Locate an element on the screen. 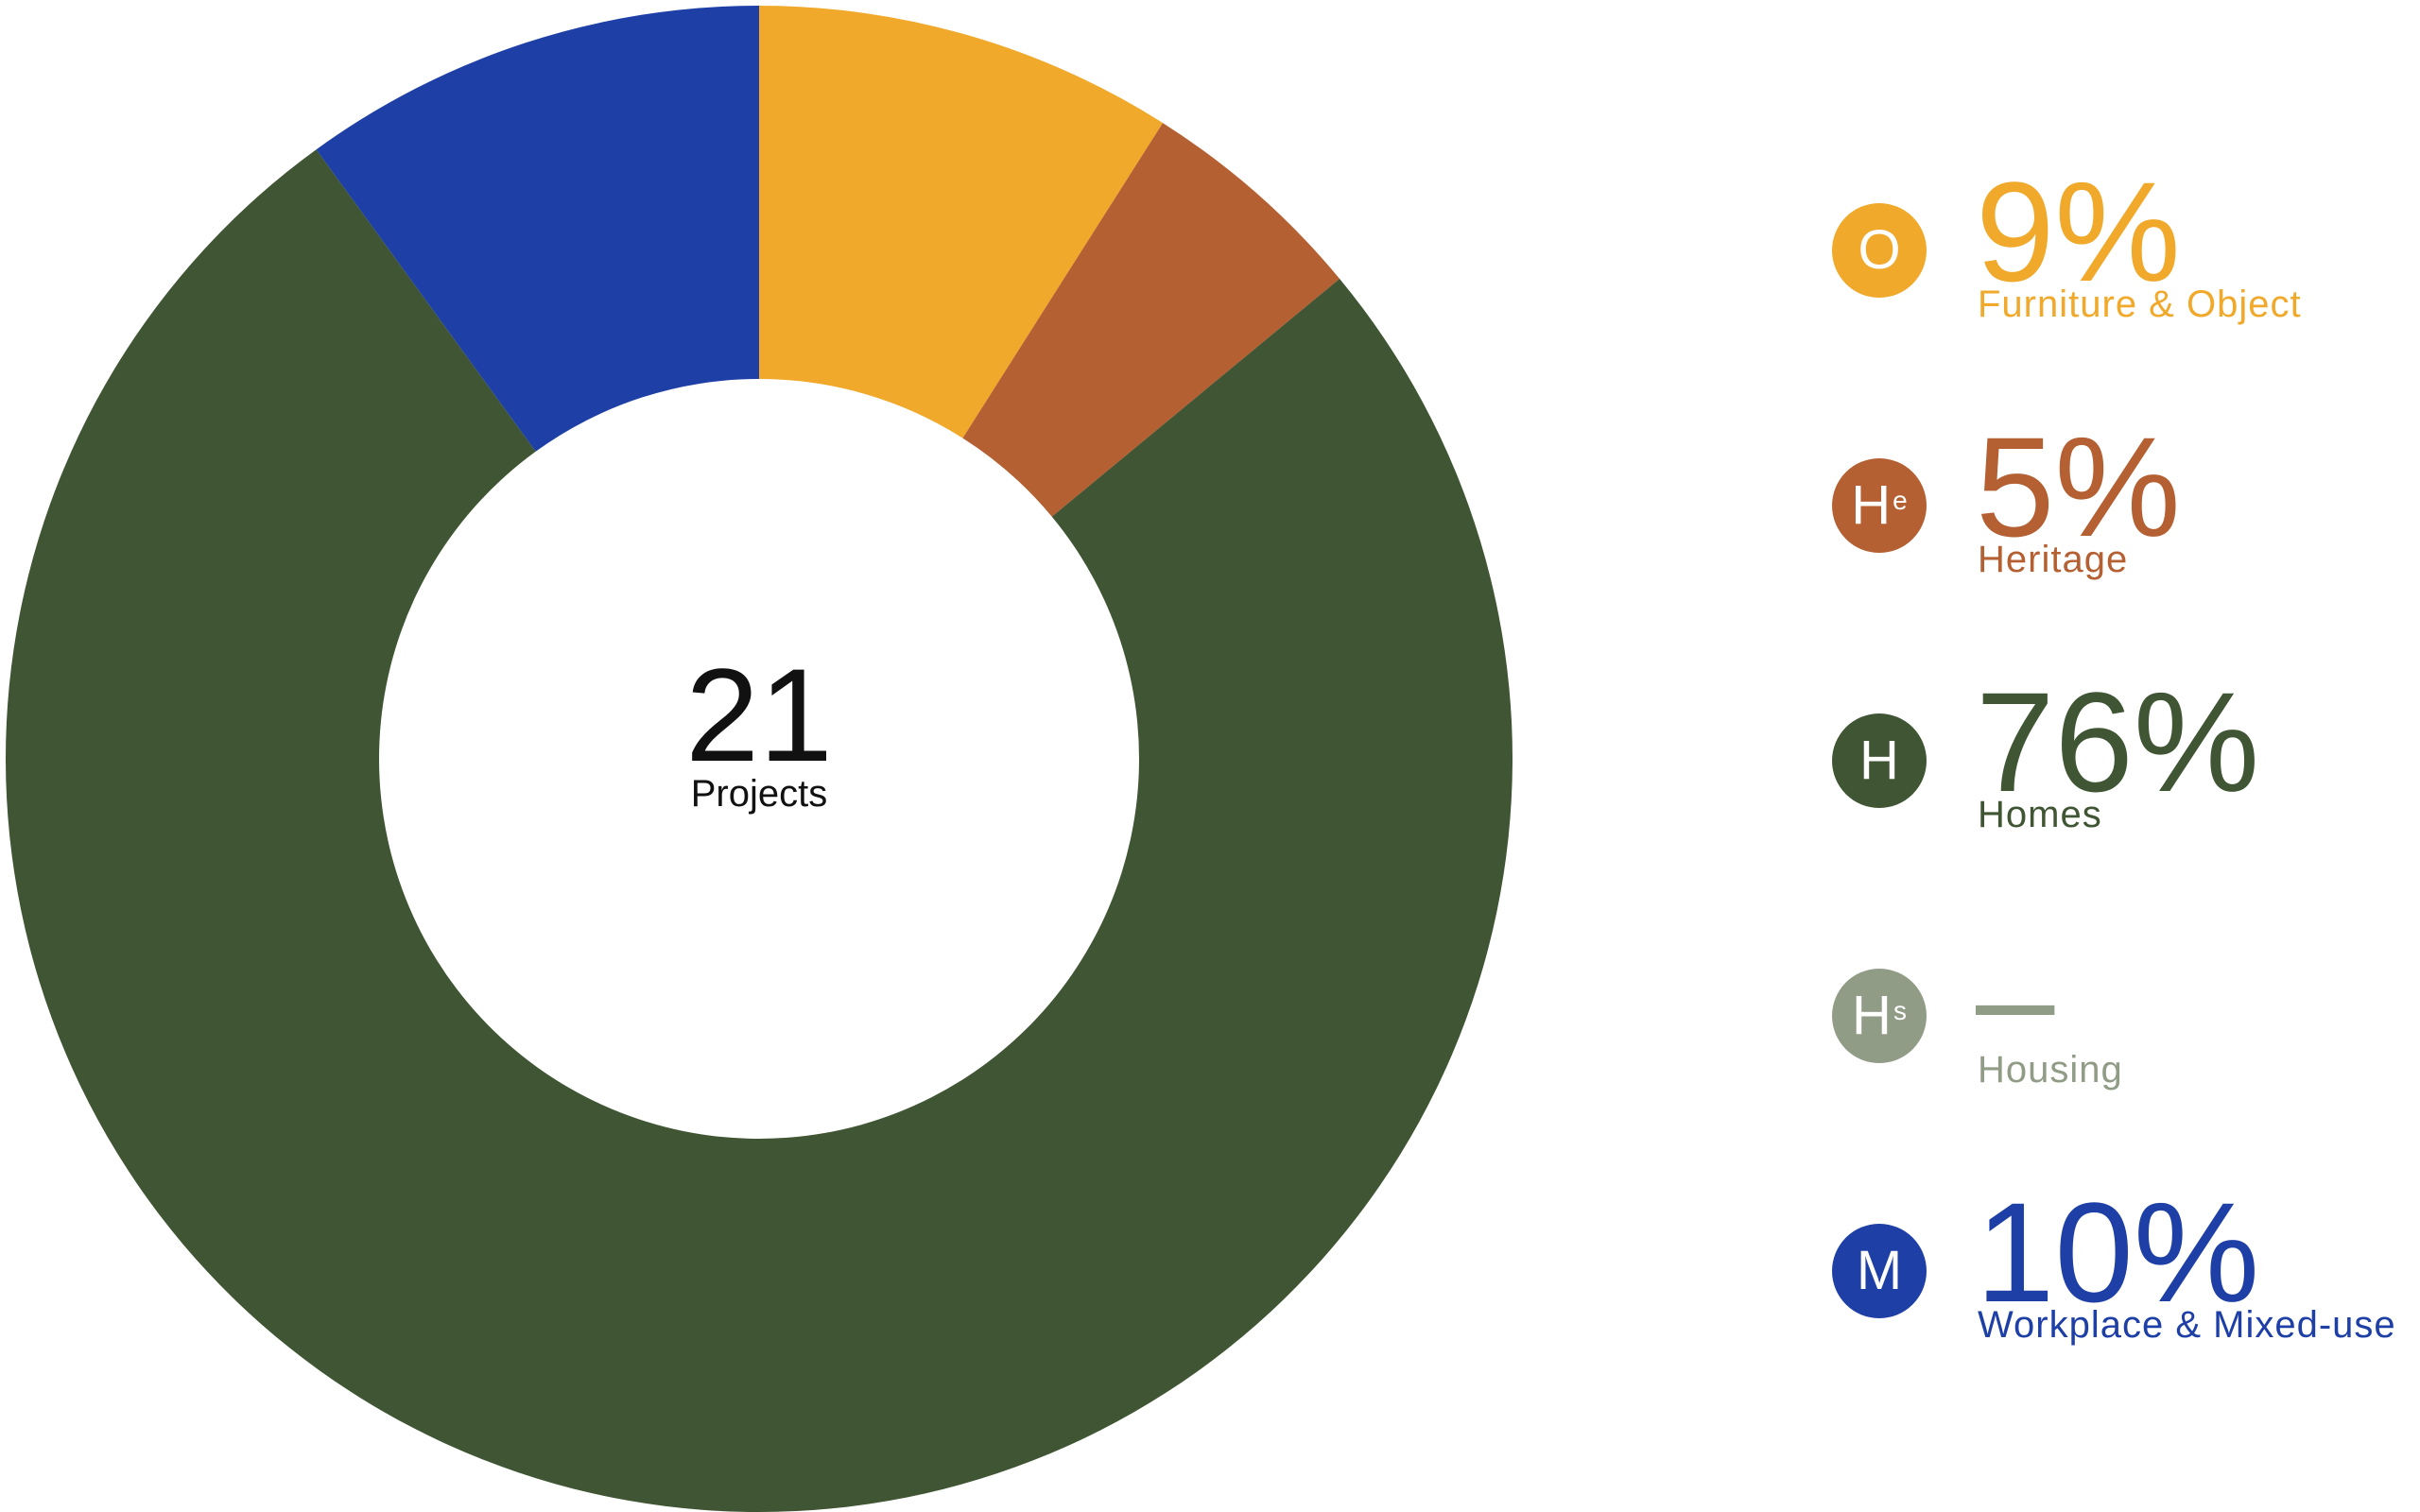 This screenshot has height=1512, width=2420. legend-label-homes: Homes is located at coordinates (2040, 814).